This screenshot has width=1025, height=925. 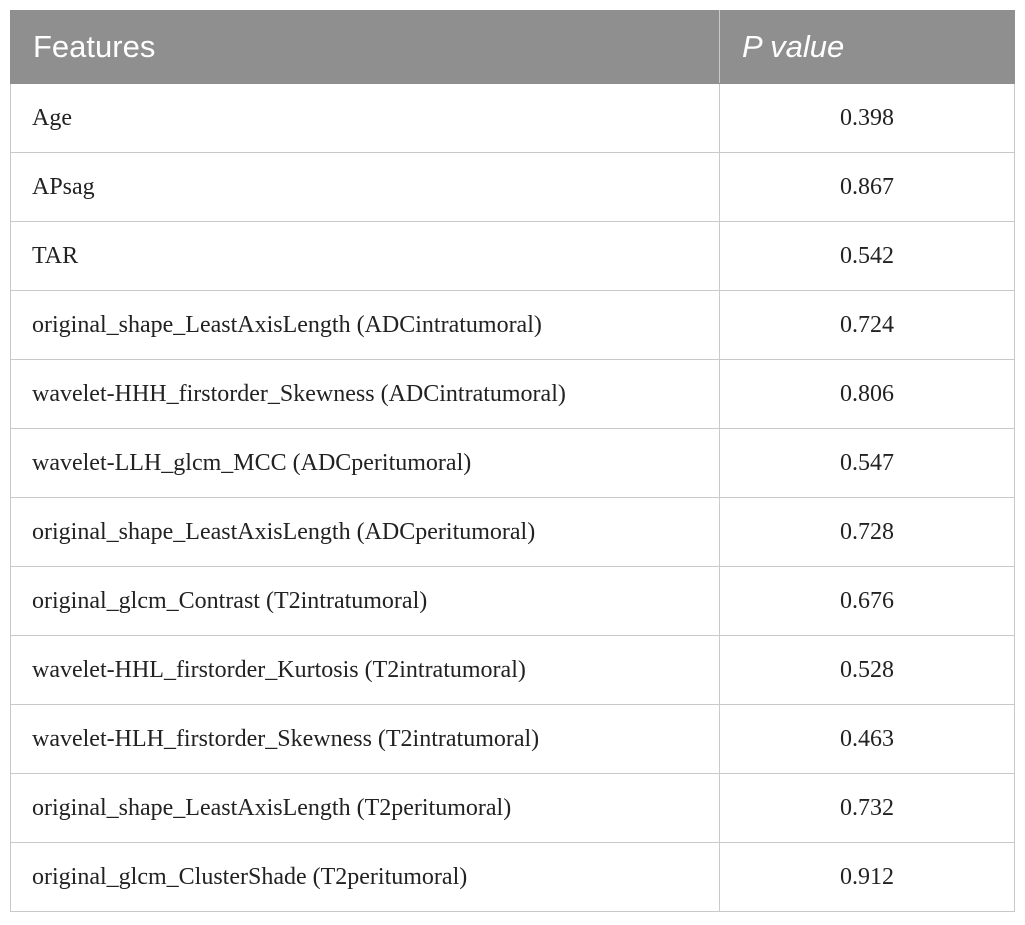 What do you see at coordinates (365, 118) in the screenshot?
I see `feature-cell: Age` at bounding box center [365, 118].